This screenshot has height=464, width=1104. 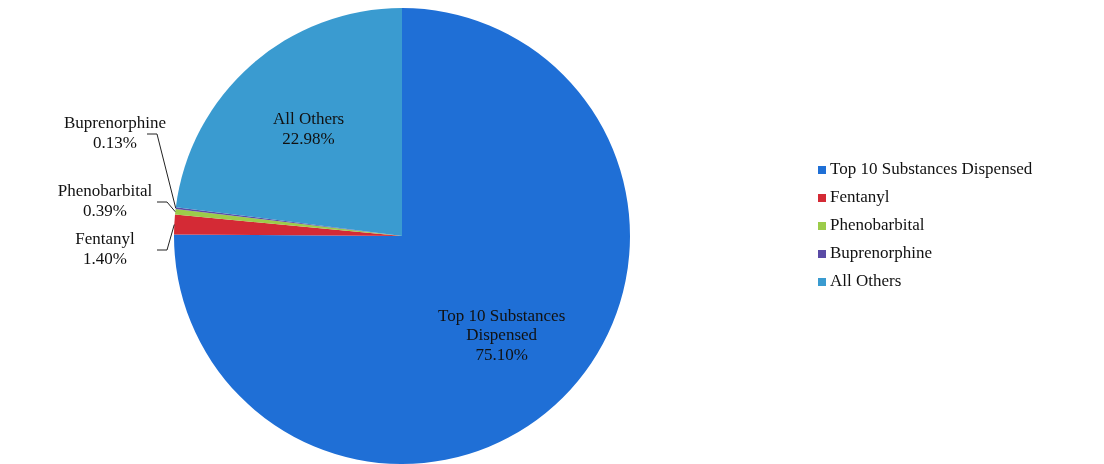 I want to click on data-label: 75.10%, so click(x=501, y=354).